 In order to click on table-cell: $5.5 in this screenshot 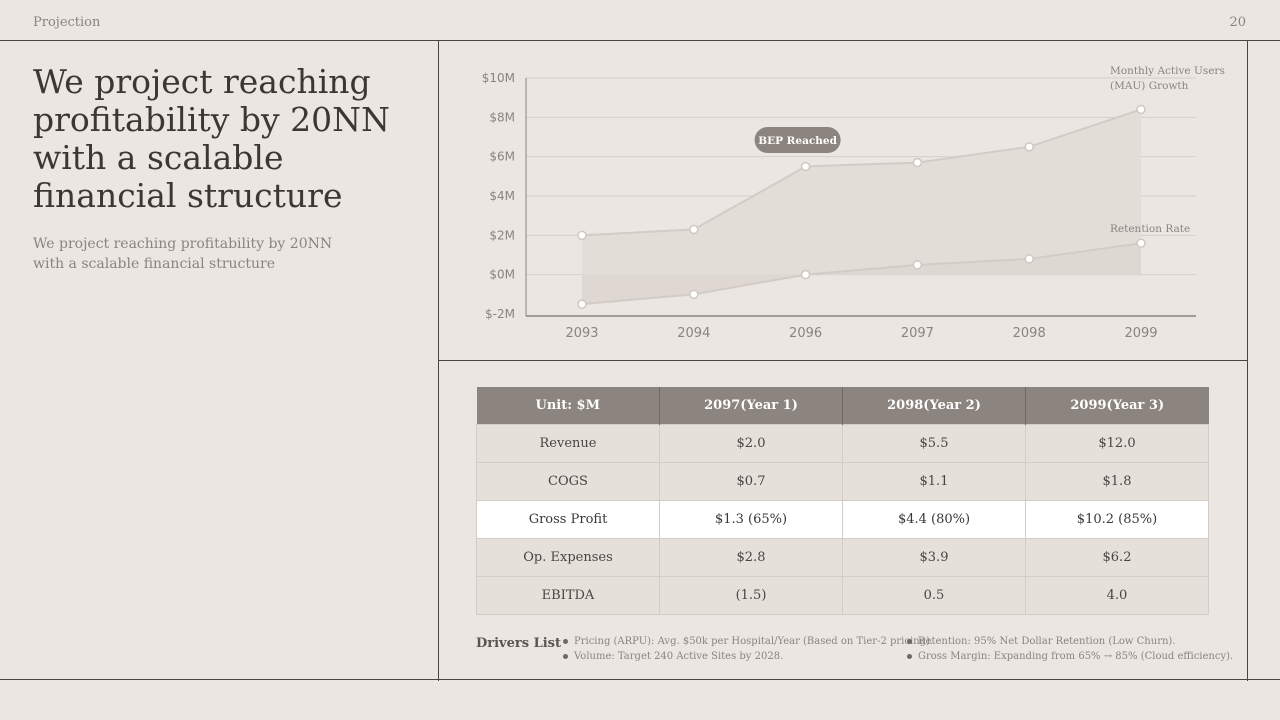, I will do `click(934, 443)`.